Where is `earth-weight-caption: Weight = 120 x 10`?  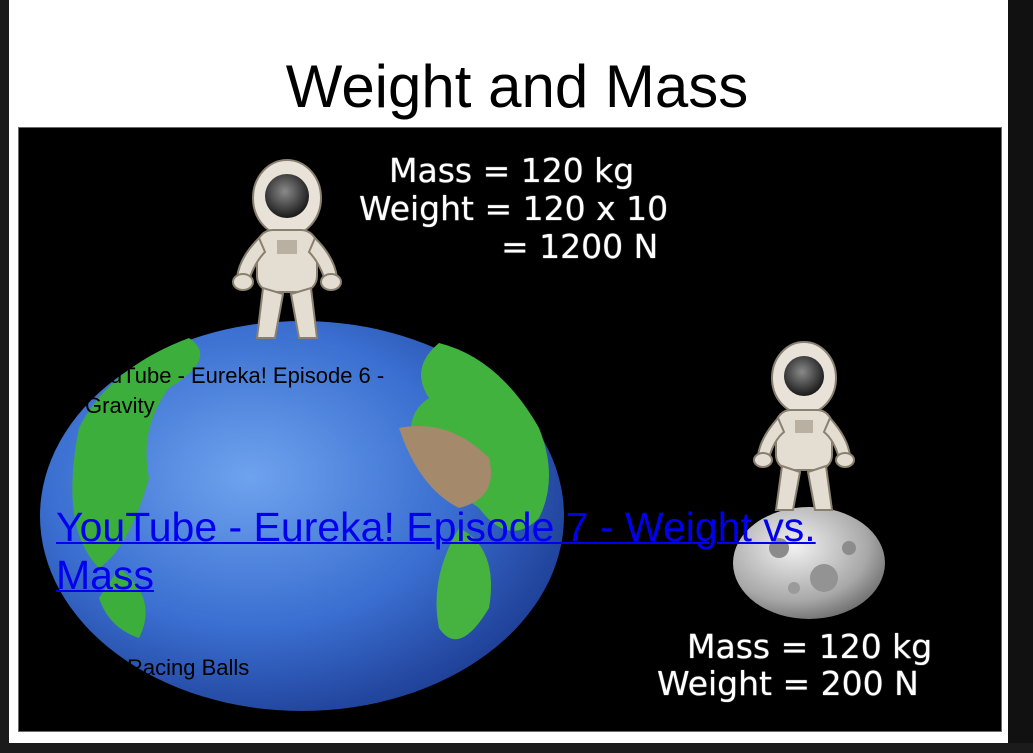
earth-weight-caption: Weight = 120 x 10 is located at coordinates (514, 208).